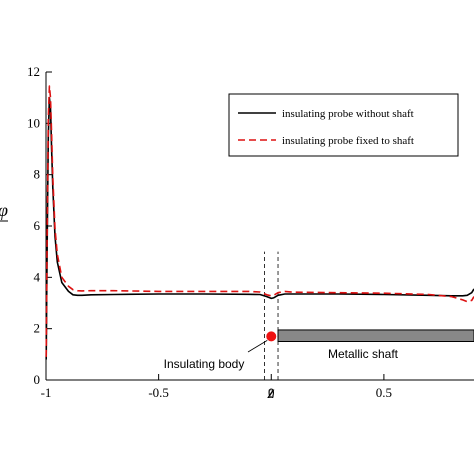  I want to click on x-tick-label: 0, so click(271, 392).